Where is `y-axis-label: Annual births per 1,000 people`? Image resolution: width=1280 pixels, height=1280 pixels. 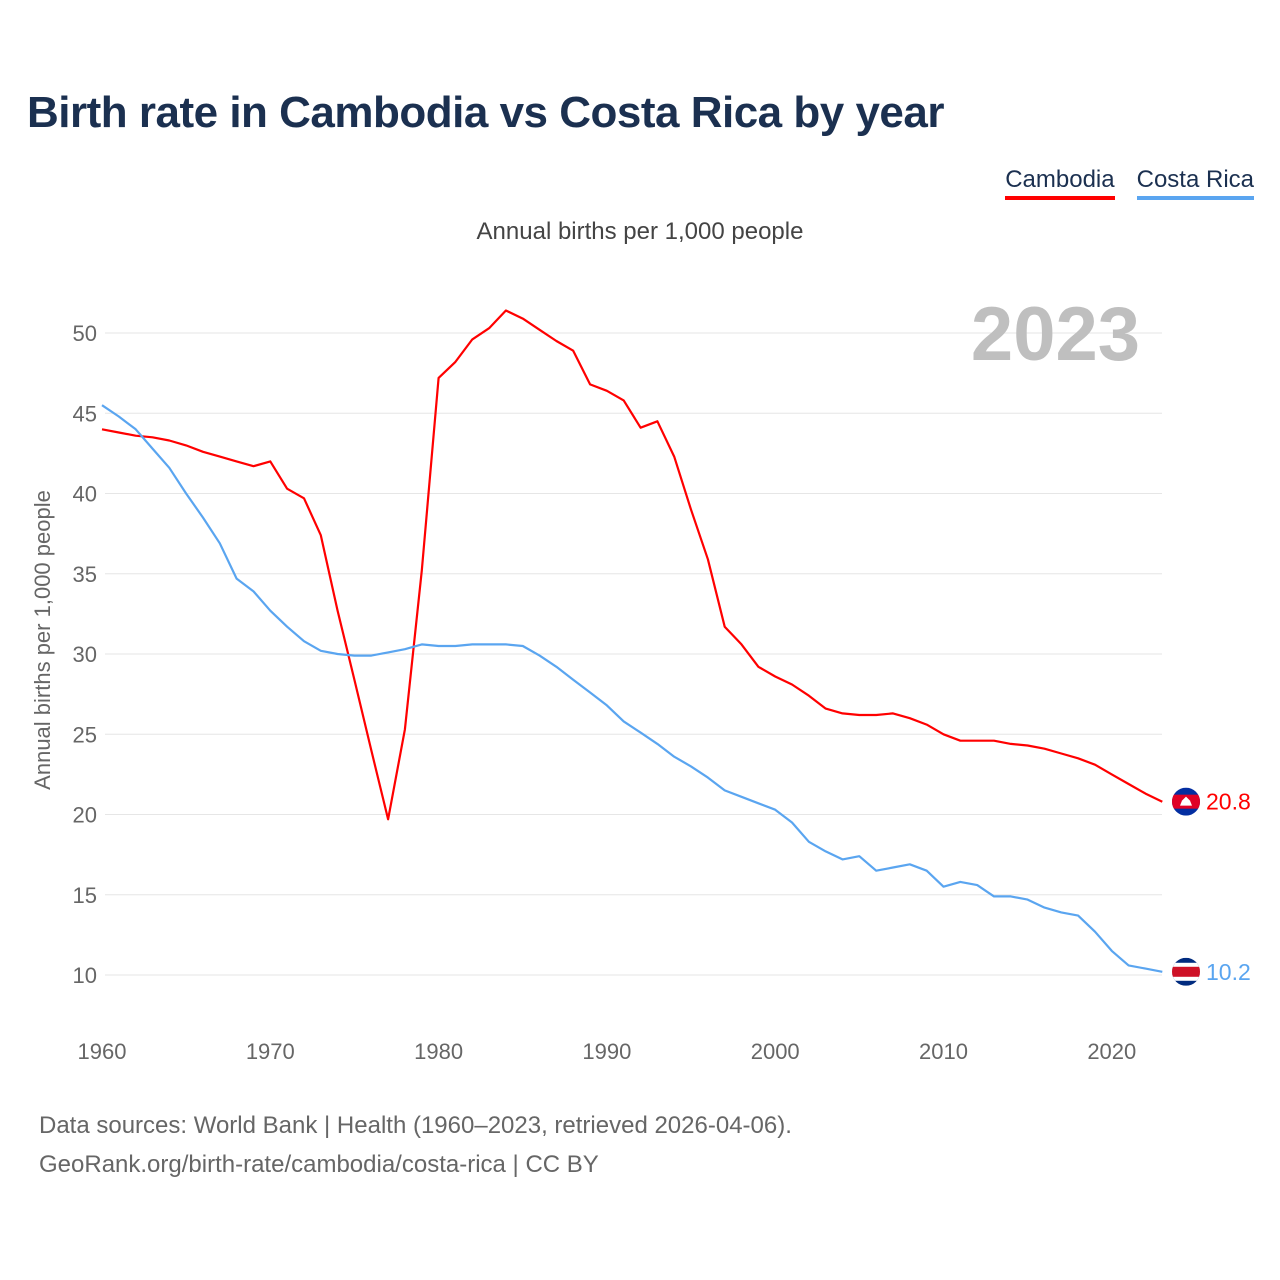
y-axis-label: Annual births per 1,000 people is located at coordinates (42, 640).